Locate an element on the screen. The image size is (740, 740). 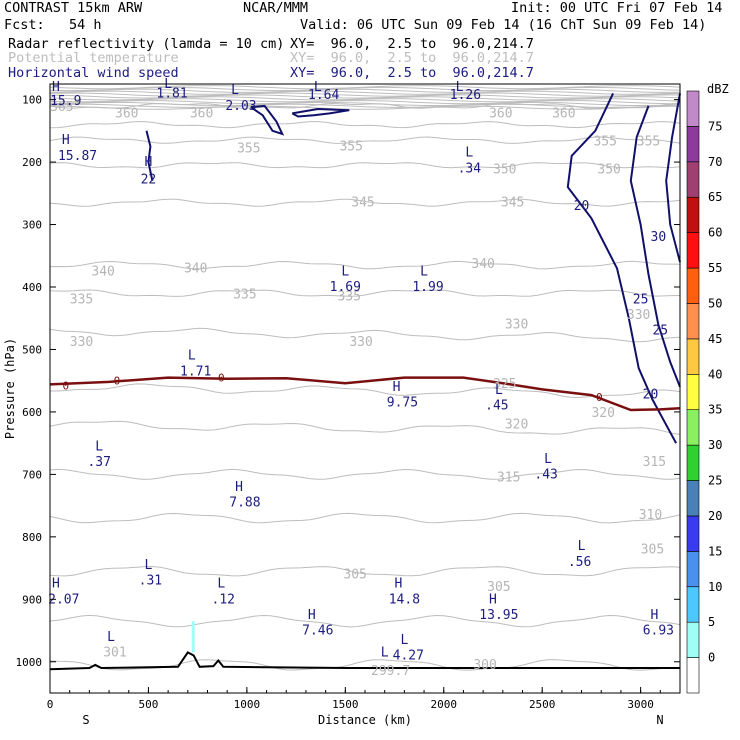
extremum-label: .12 is located at coordinates (223, 599).